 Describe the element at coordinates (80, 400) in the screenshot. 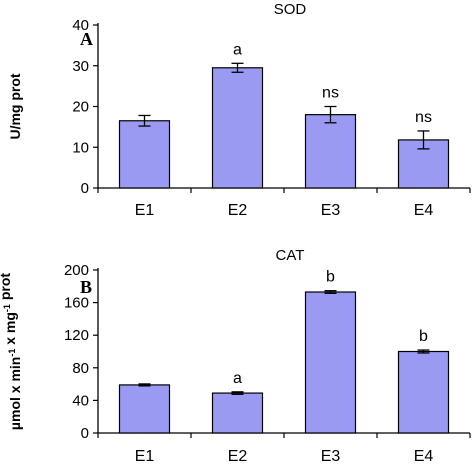

I see `cat-y-tick-label: 40` at that location.